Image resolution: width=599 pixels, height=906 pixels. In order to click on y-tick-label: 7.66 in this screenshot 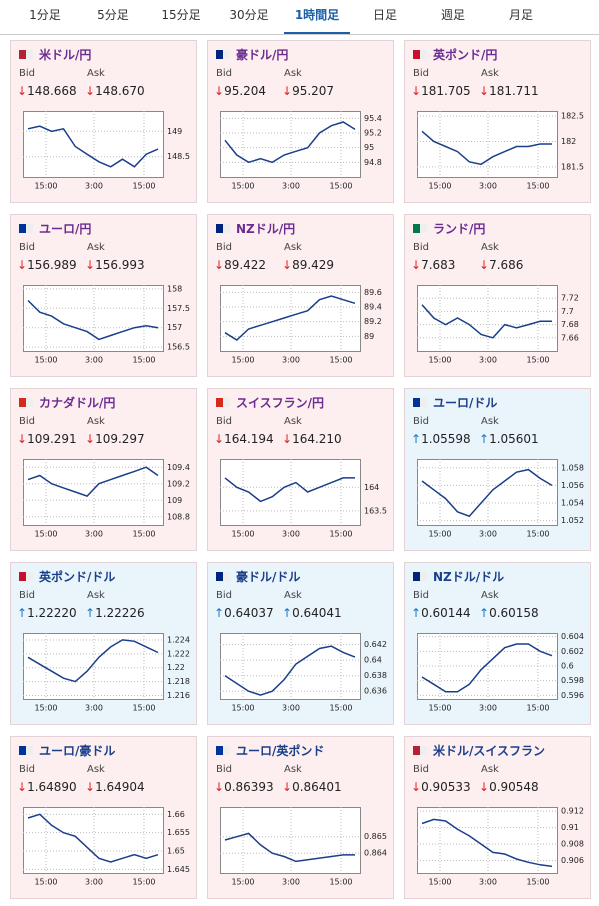, I will do `click(570, 337)`.